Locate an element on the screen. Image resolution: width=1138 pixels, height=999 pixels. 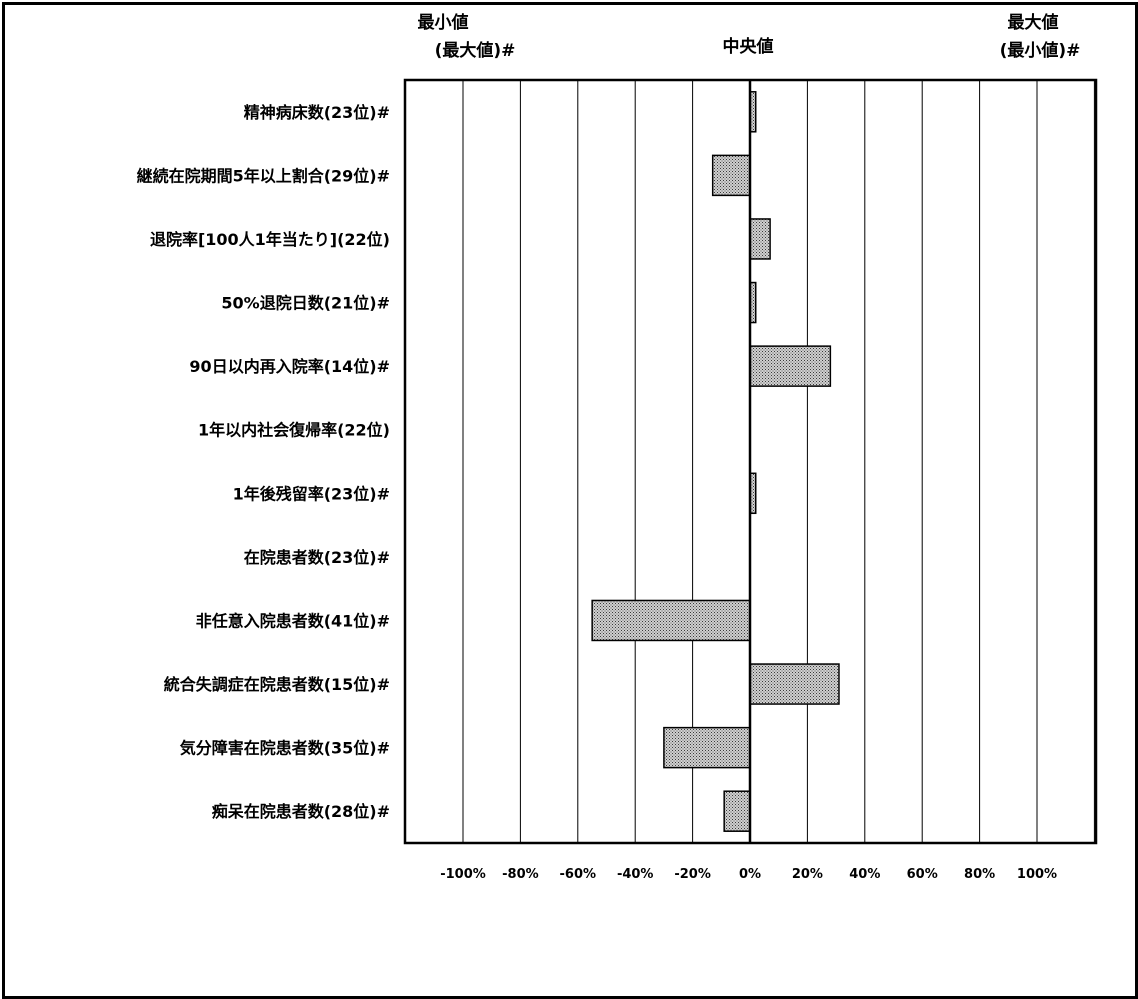
x-tick-label: -80% is located at coordinates (520, 874).